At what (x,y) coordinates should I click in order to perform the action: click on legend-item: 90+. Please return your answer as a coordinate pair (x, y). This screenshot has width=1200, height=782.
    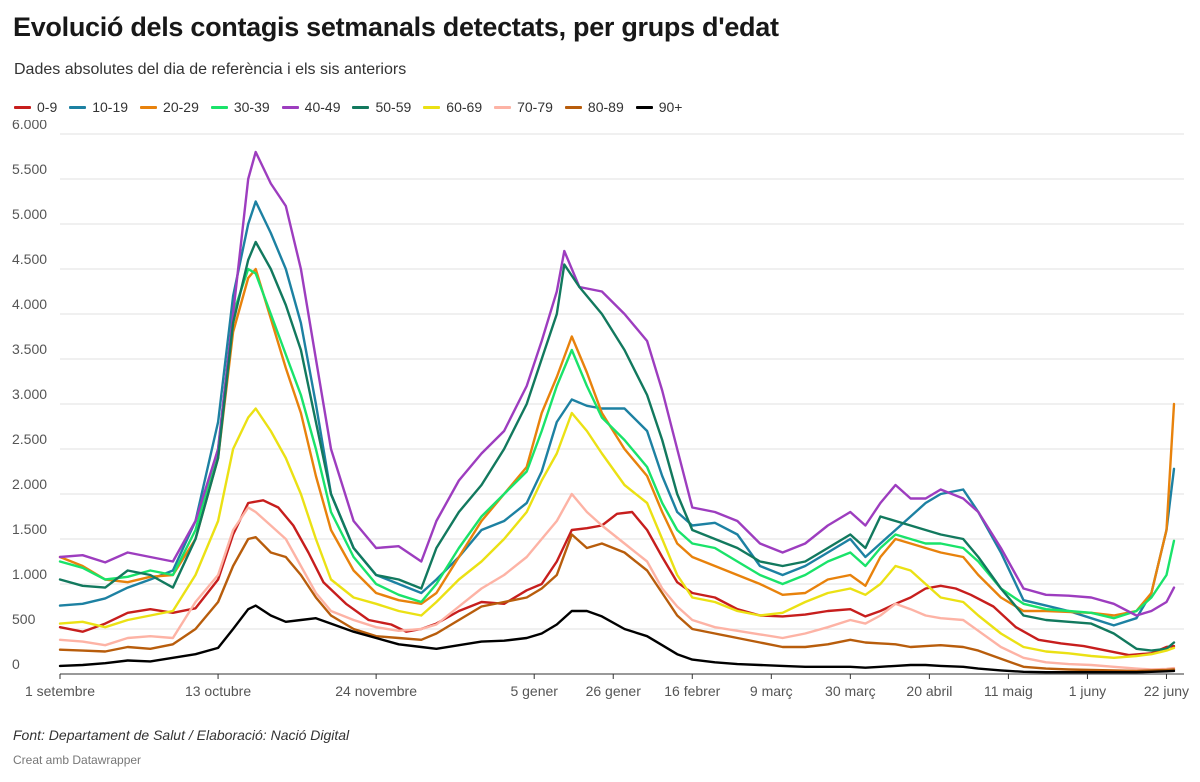
    Looking at the image, I should click on (659, 107).